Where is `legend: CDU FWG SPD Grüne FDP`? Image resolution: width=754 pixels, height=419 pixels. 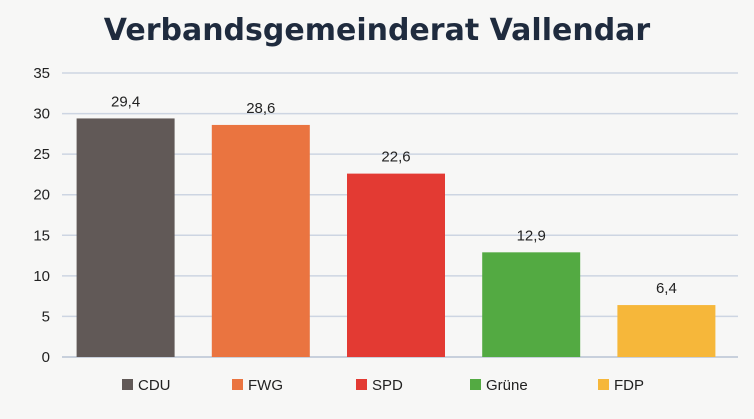
legend: CDU FWG SPD Grüne FDP is located at coordinates (383, 385).